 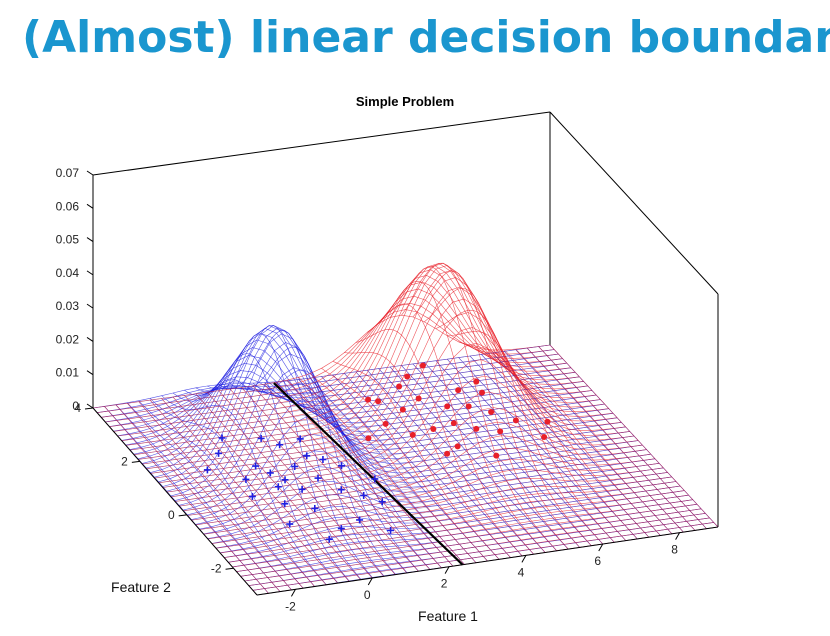 What do you see at coordinates (68, 273) in the screenshot?
I see `z-tick-label: 0.04` at bounding box center [68, 273].